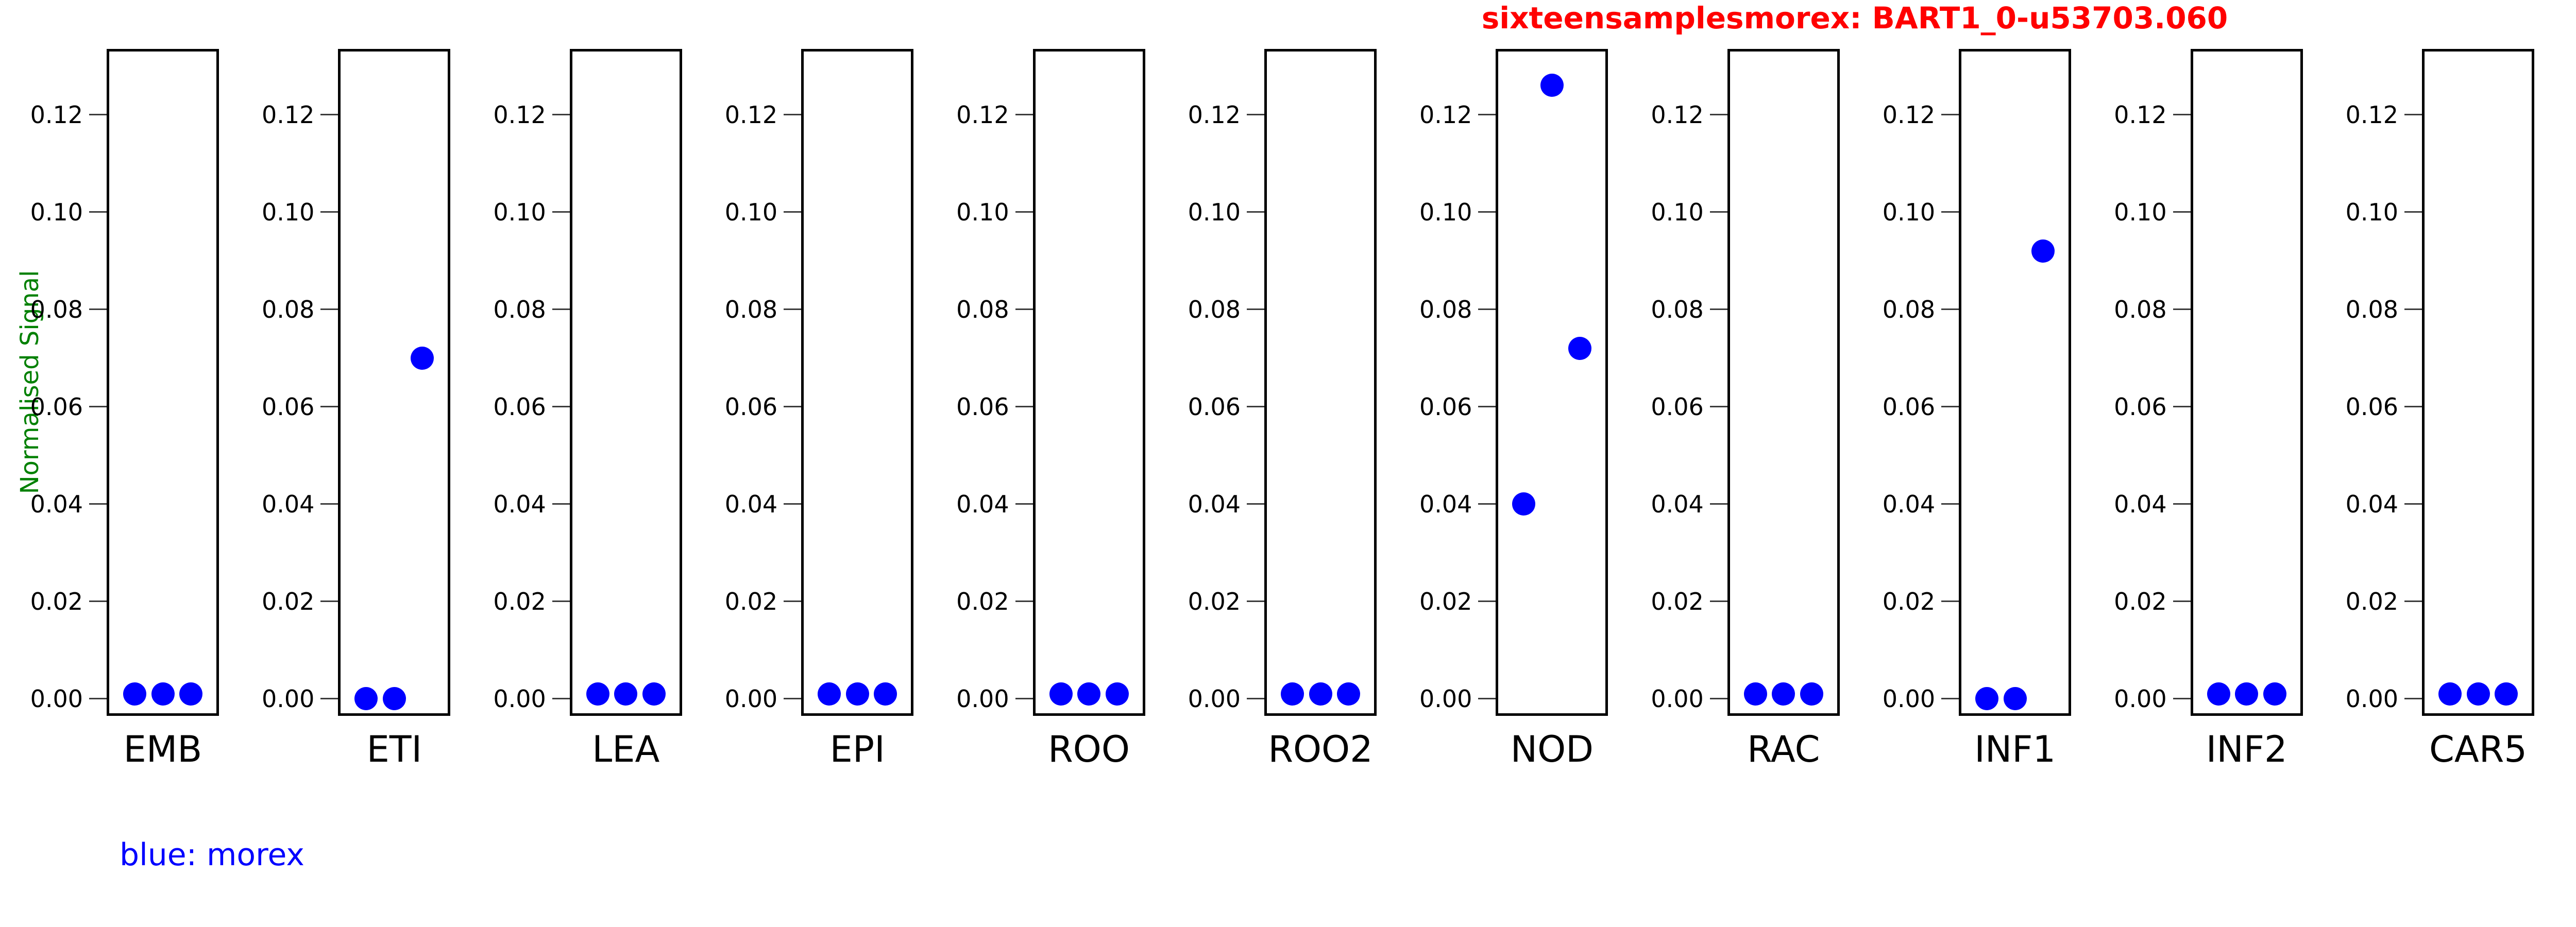 Image resolution: width=2576 pixels, height=927 pixels. I want to click on sample-label: EMB, so click(162, 749).